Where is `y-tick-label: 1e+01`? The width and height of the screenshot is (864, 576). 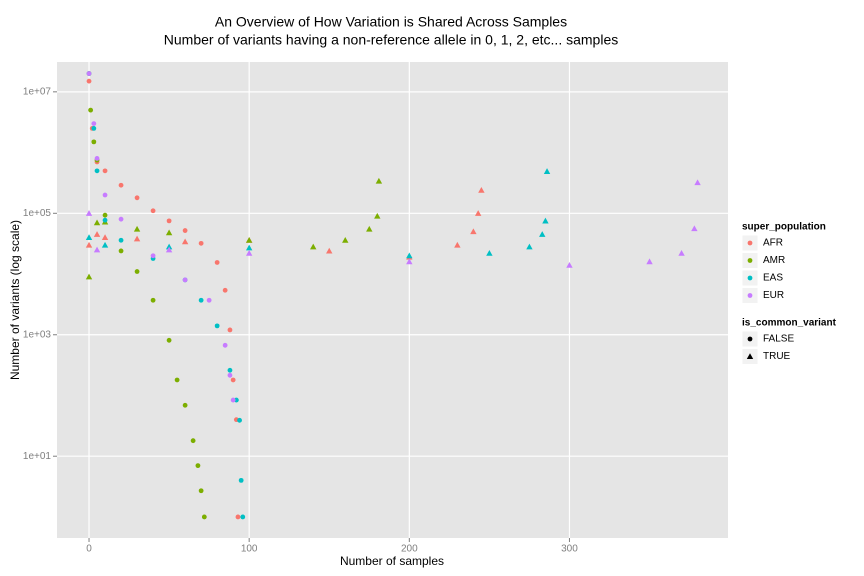 y-tick-label: 1e+01 is located at coordinates (37, 456).